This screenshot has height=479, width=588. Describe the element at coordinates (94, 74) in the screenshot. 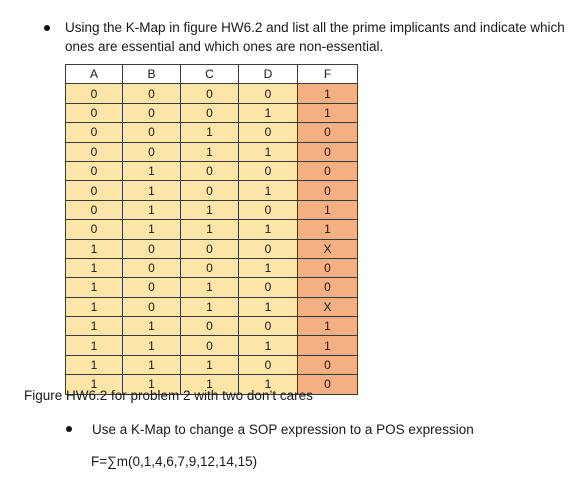

I see `header-a: A` at that location.